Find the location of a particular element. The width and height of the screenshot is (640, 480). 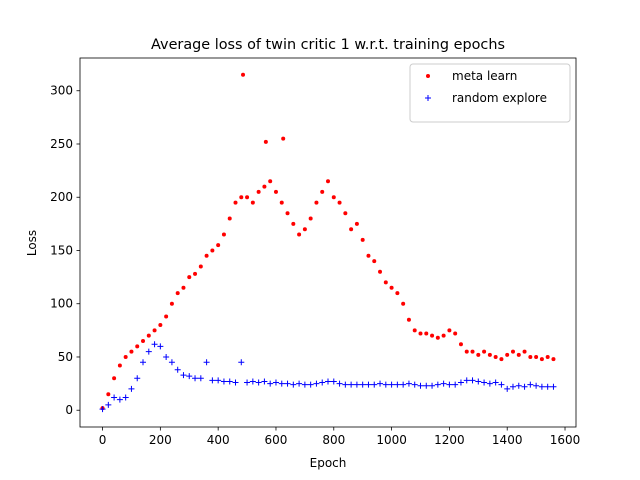

y-tick-label: 0 is located at coordinates (69, 410).